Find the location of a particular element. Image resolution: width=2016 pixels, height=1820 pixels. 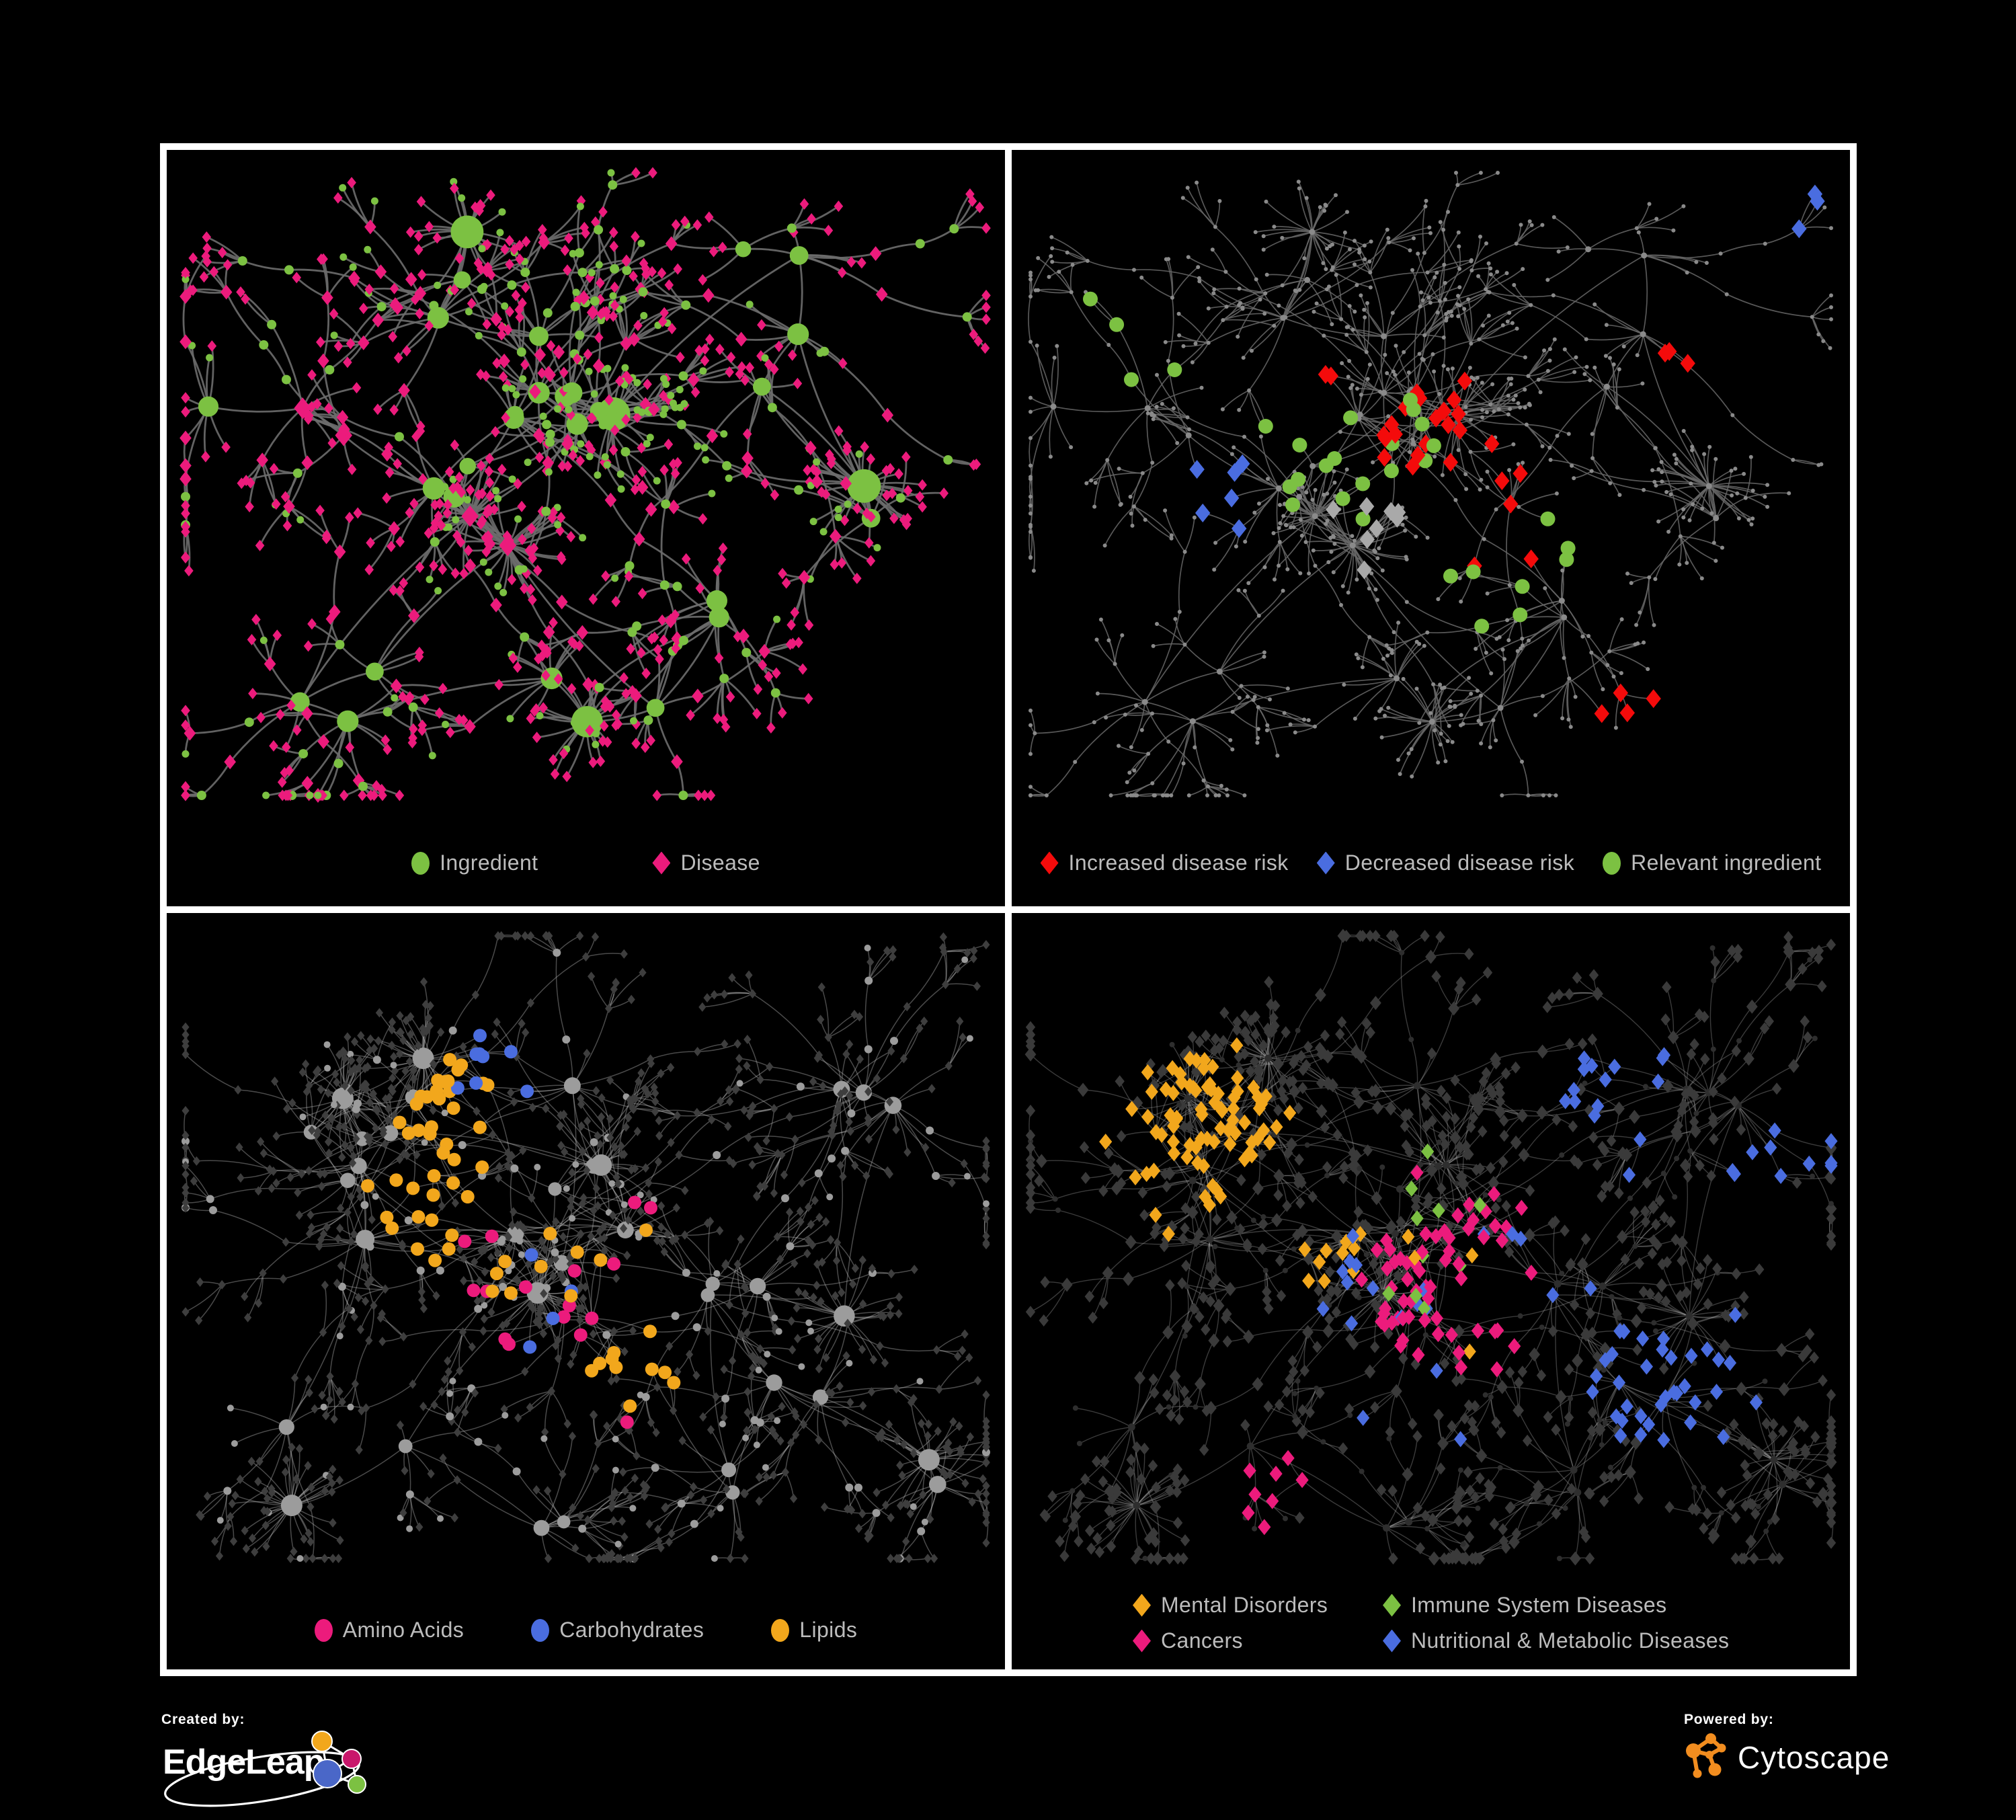

legend-item-mental-disorders: Mental Disorders is located at coordinates (1258, 1605).